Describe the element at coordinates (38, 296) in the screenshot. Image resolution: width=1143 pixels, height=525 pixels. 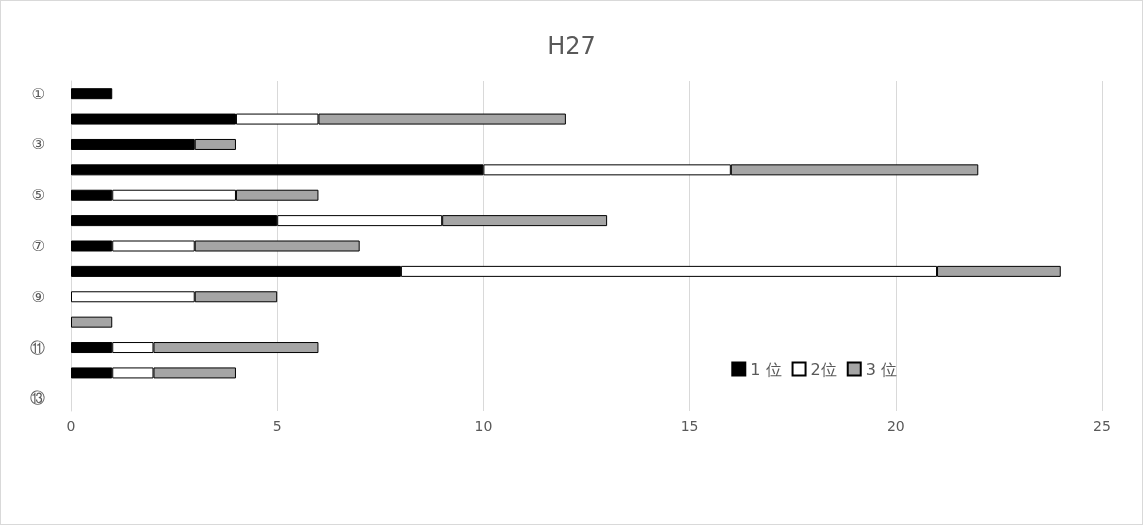
I see `y-tick-label: ⑨` at that location.